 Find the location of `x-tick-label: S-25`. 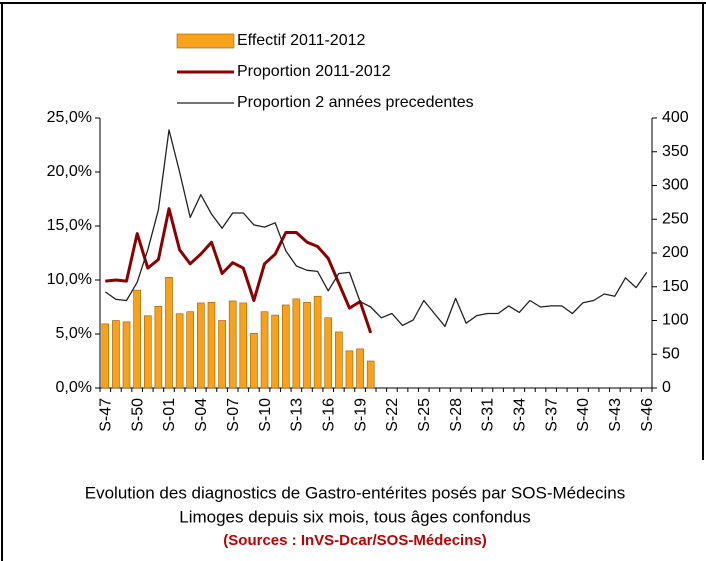

x-tick-label: S-25 is located at coordinates (424, 415).